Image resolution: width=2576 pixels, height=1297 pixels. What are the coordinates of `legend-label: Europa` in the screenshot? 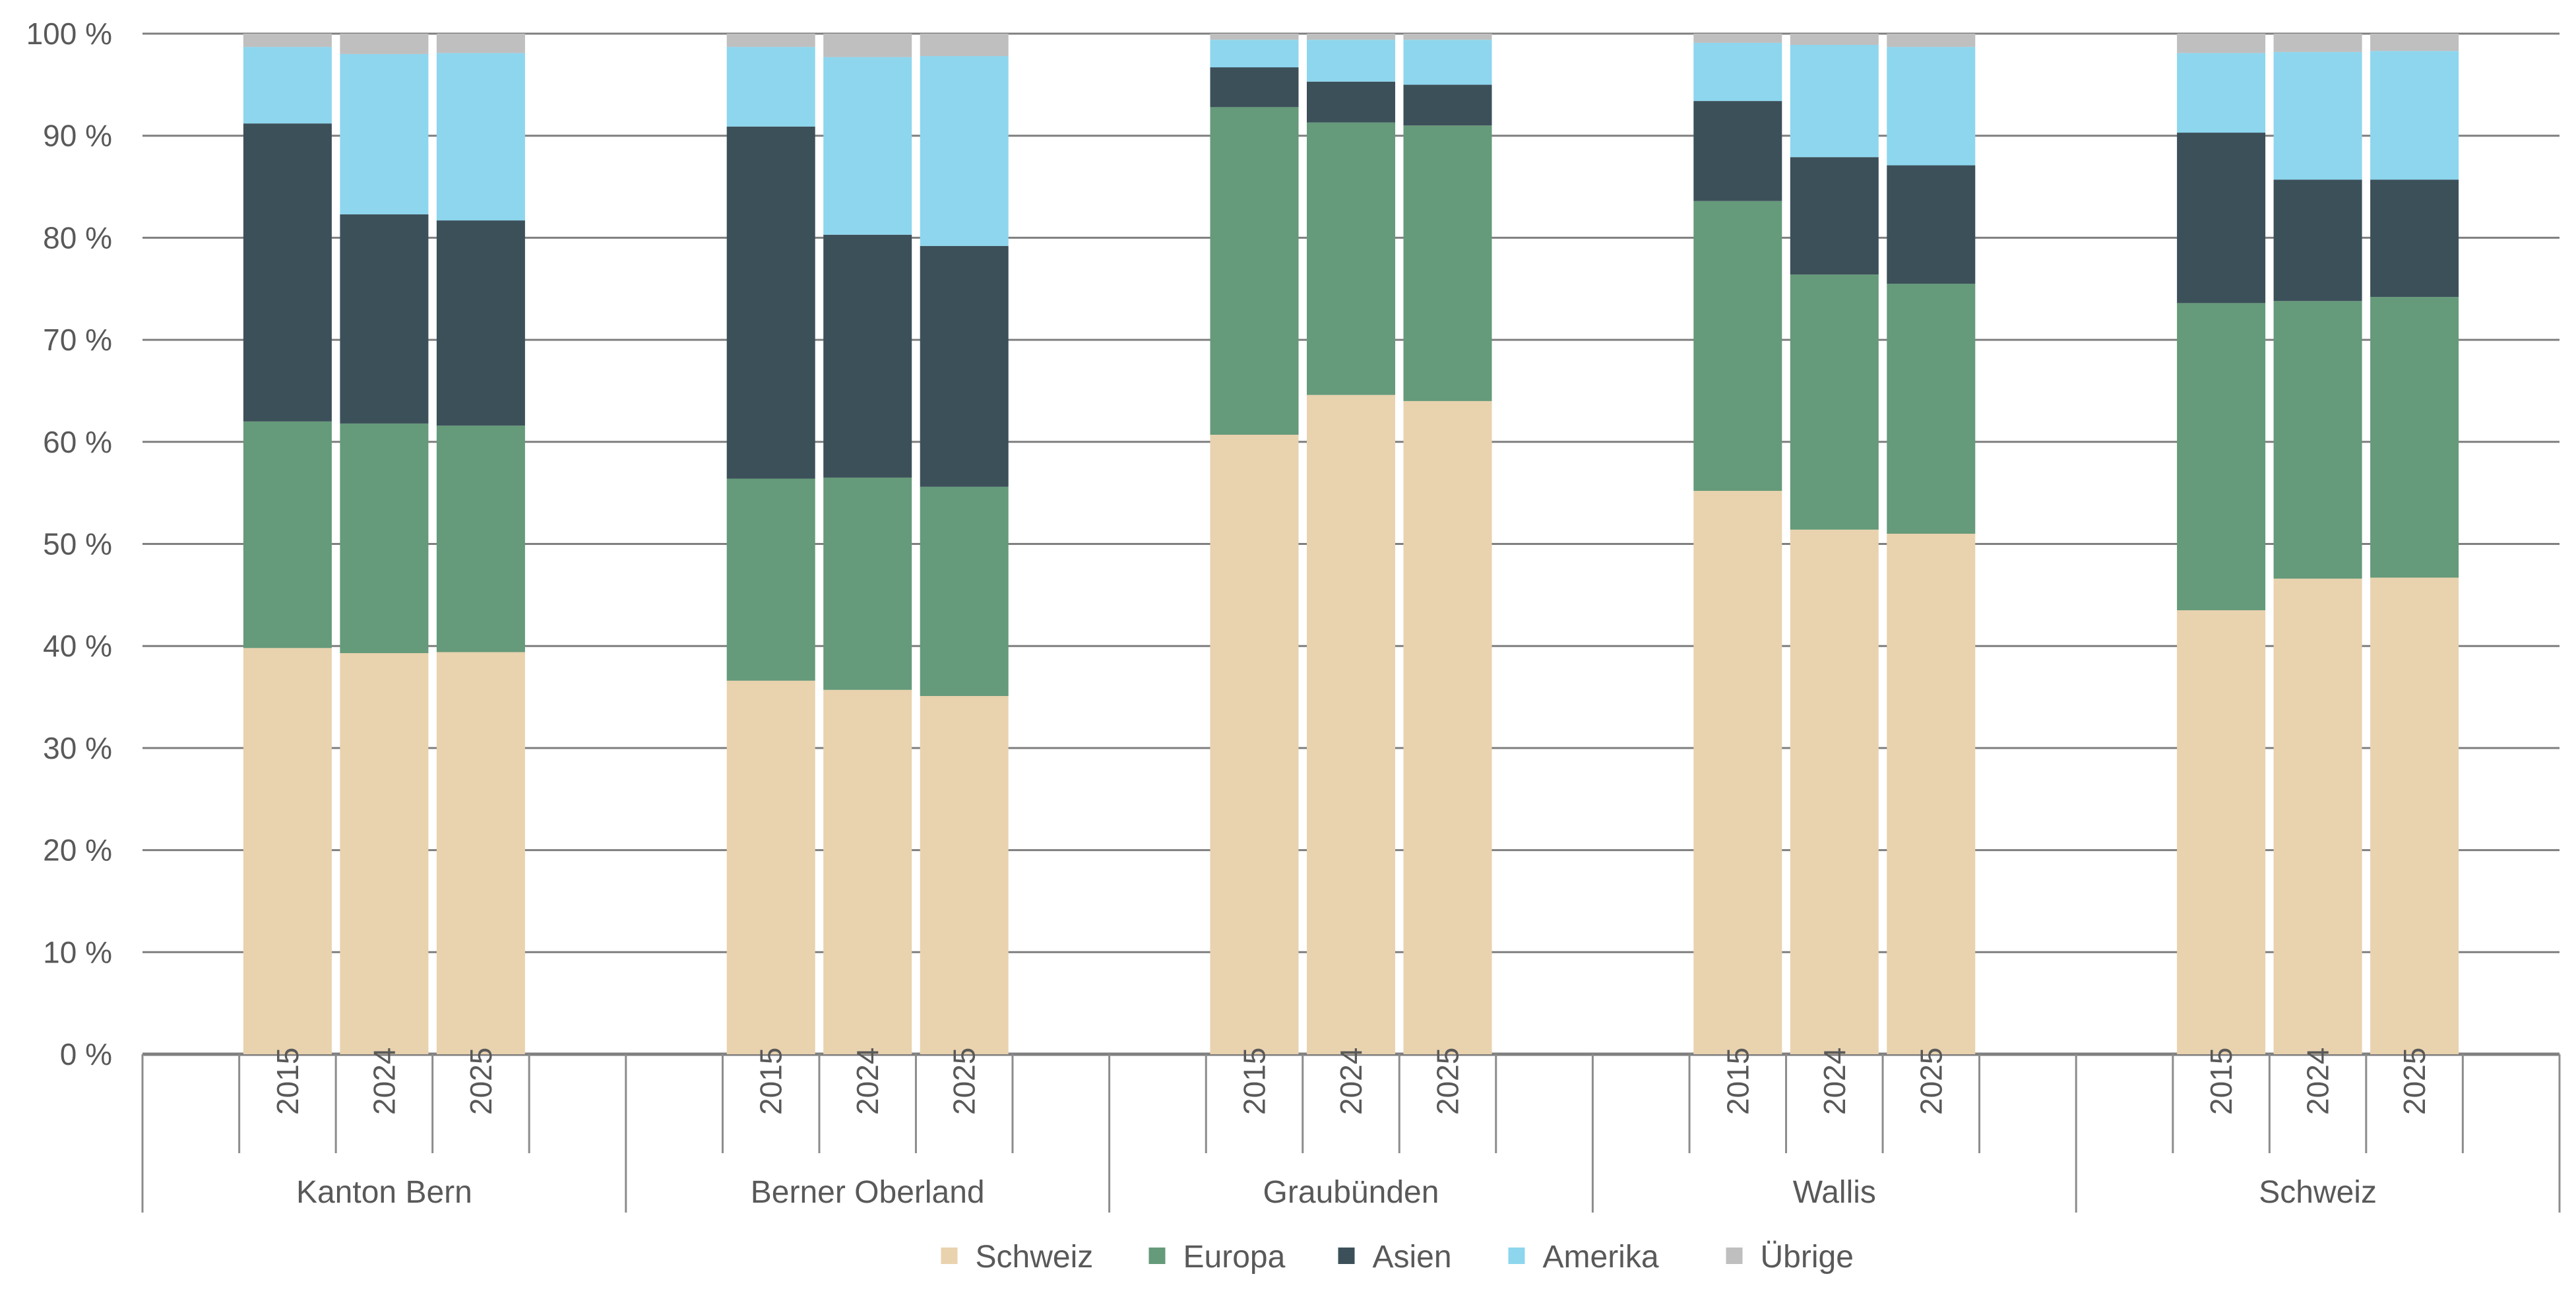 It's located at (1234, 1257).